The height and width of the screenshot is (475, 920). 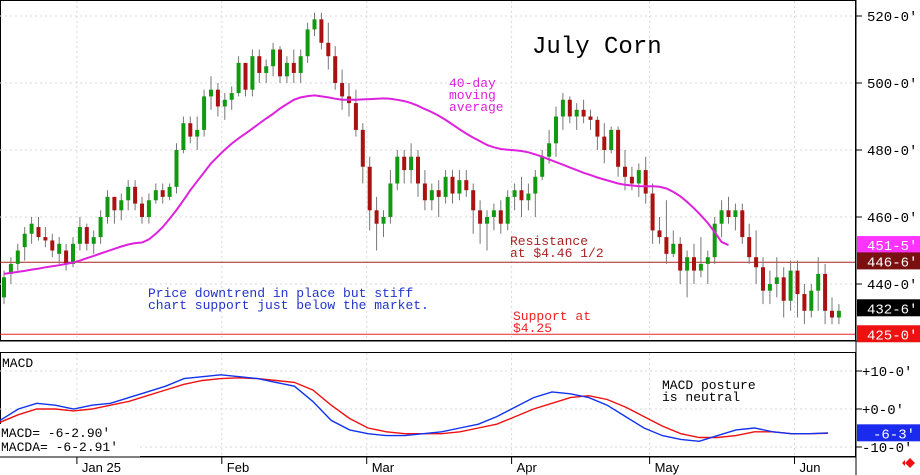 I want to click on price-axis: 520-0' 500-0' 480-0' 460-0' 440-0', so click(x=886, y=237).